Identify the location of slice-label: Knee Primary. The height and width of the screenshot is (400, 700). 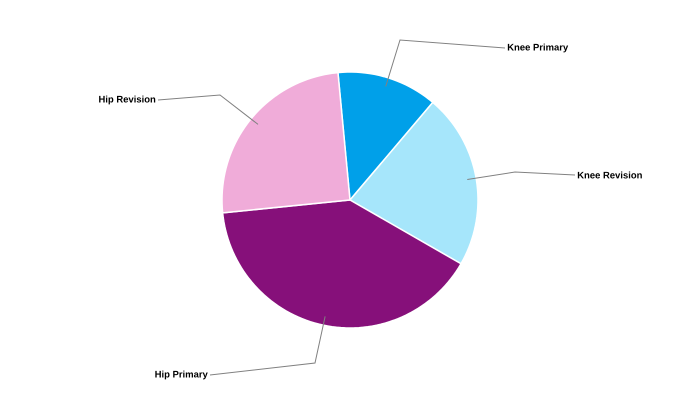
(538, 48).